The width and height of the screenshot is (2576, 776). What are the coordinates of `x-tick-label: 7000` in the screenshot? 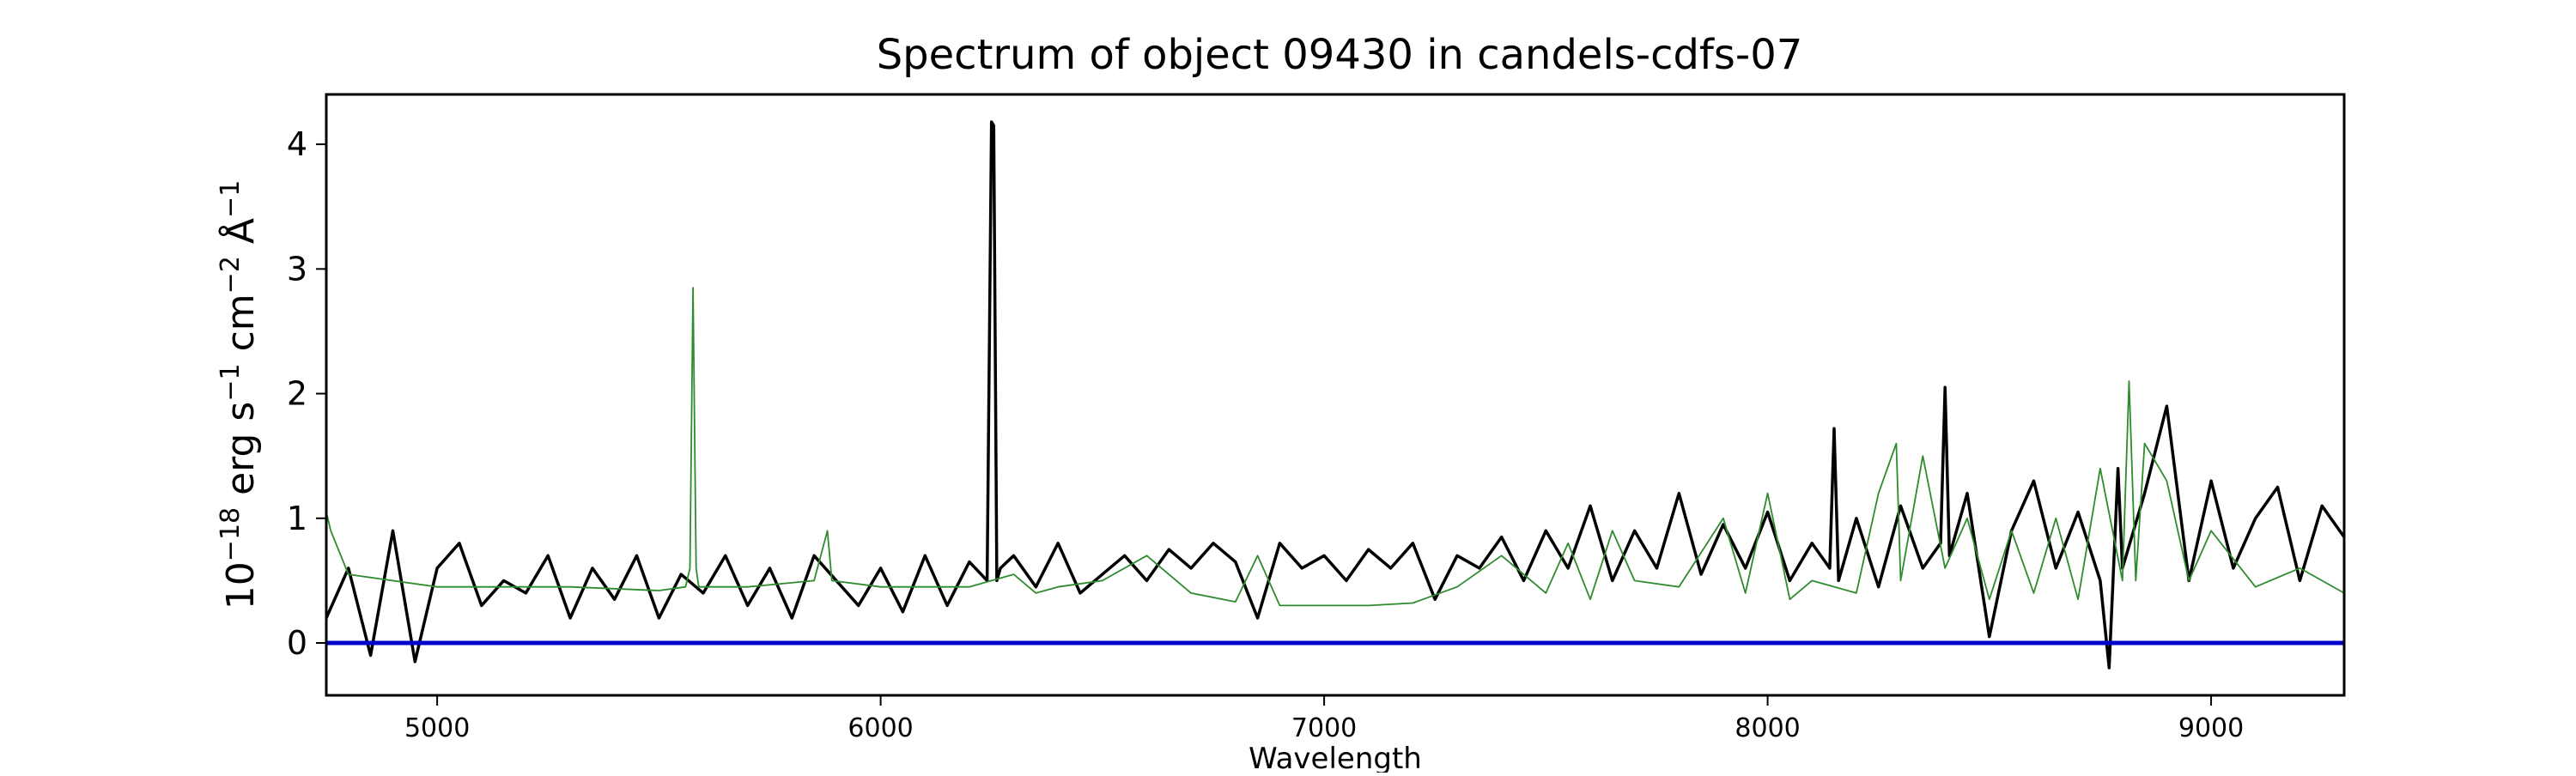 It's located at (1324, 728).